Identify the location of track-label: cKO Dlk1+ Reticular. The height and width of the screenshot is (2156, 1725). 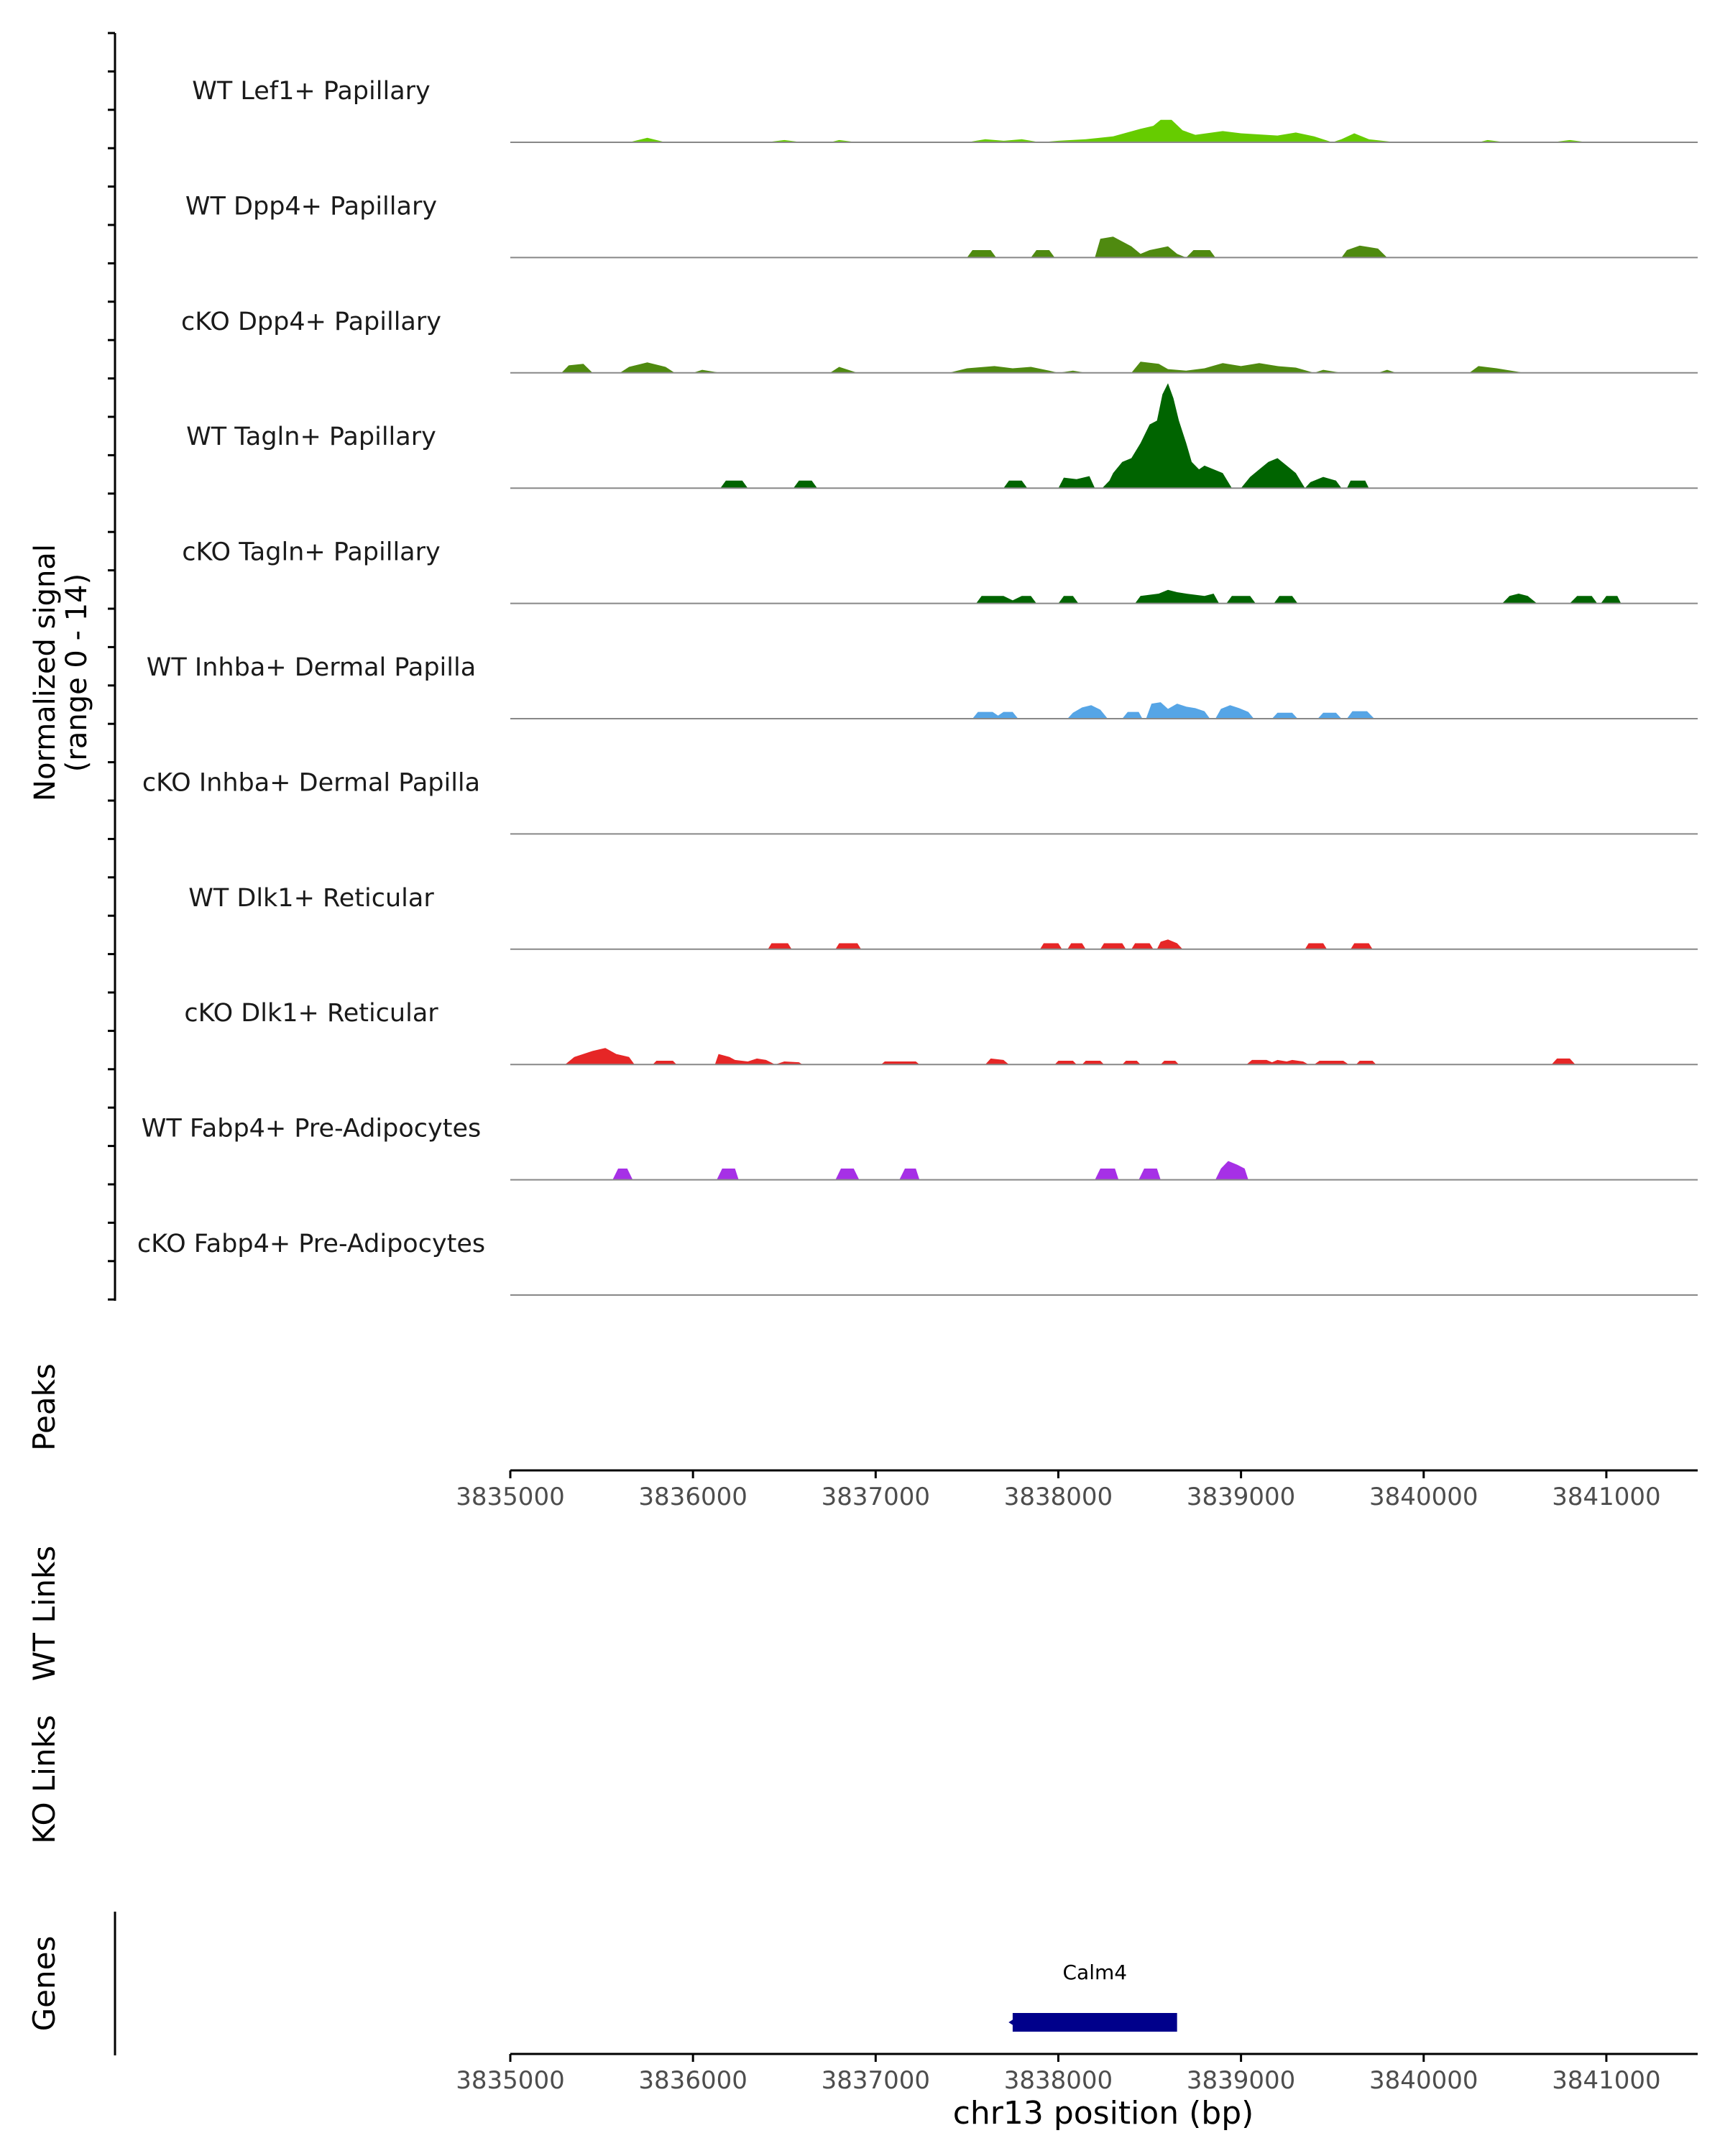
(311, 1014).